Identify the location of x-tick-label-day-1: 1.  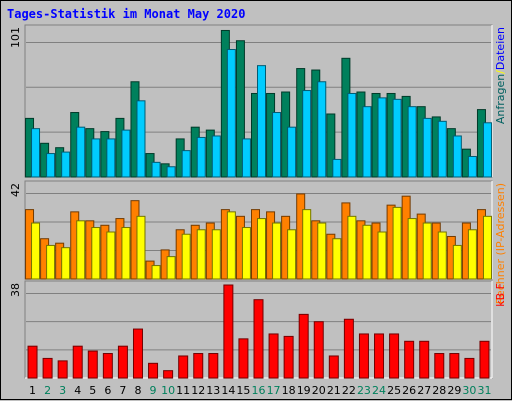
(32, 390).